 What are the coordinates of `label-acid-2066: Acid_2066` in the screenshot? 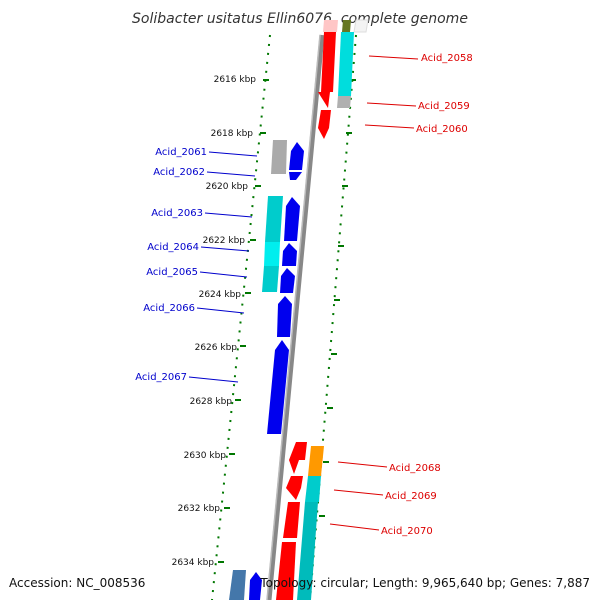 It's located at (169, 308).